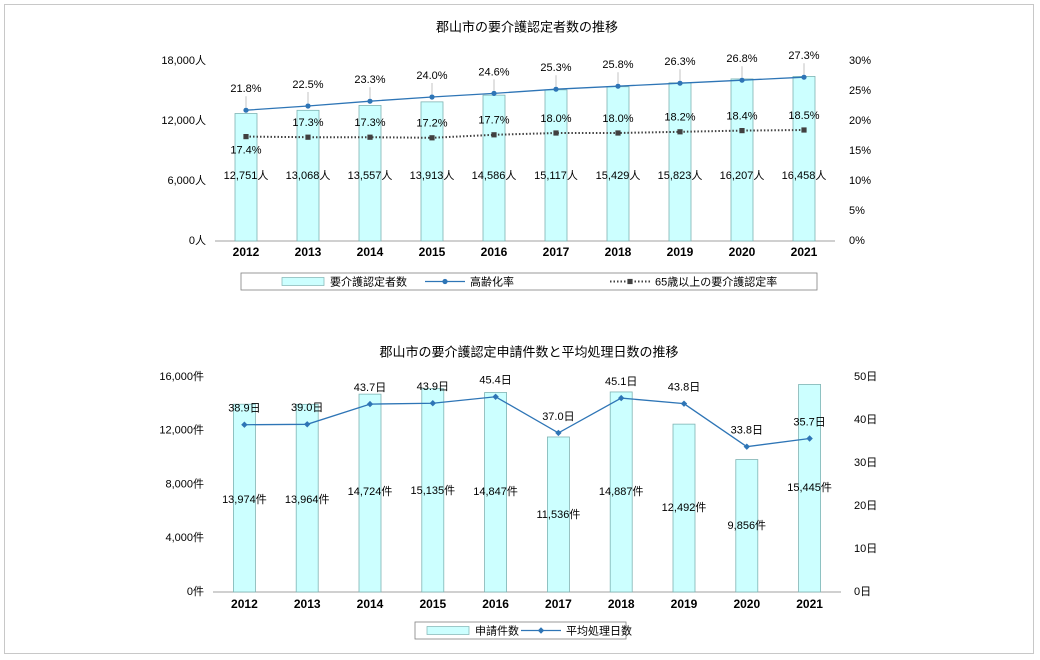  Describe the element at coordinates (494, 252) in the screenshot. I see `chart1-category-label: 2016` at that location.